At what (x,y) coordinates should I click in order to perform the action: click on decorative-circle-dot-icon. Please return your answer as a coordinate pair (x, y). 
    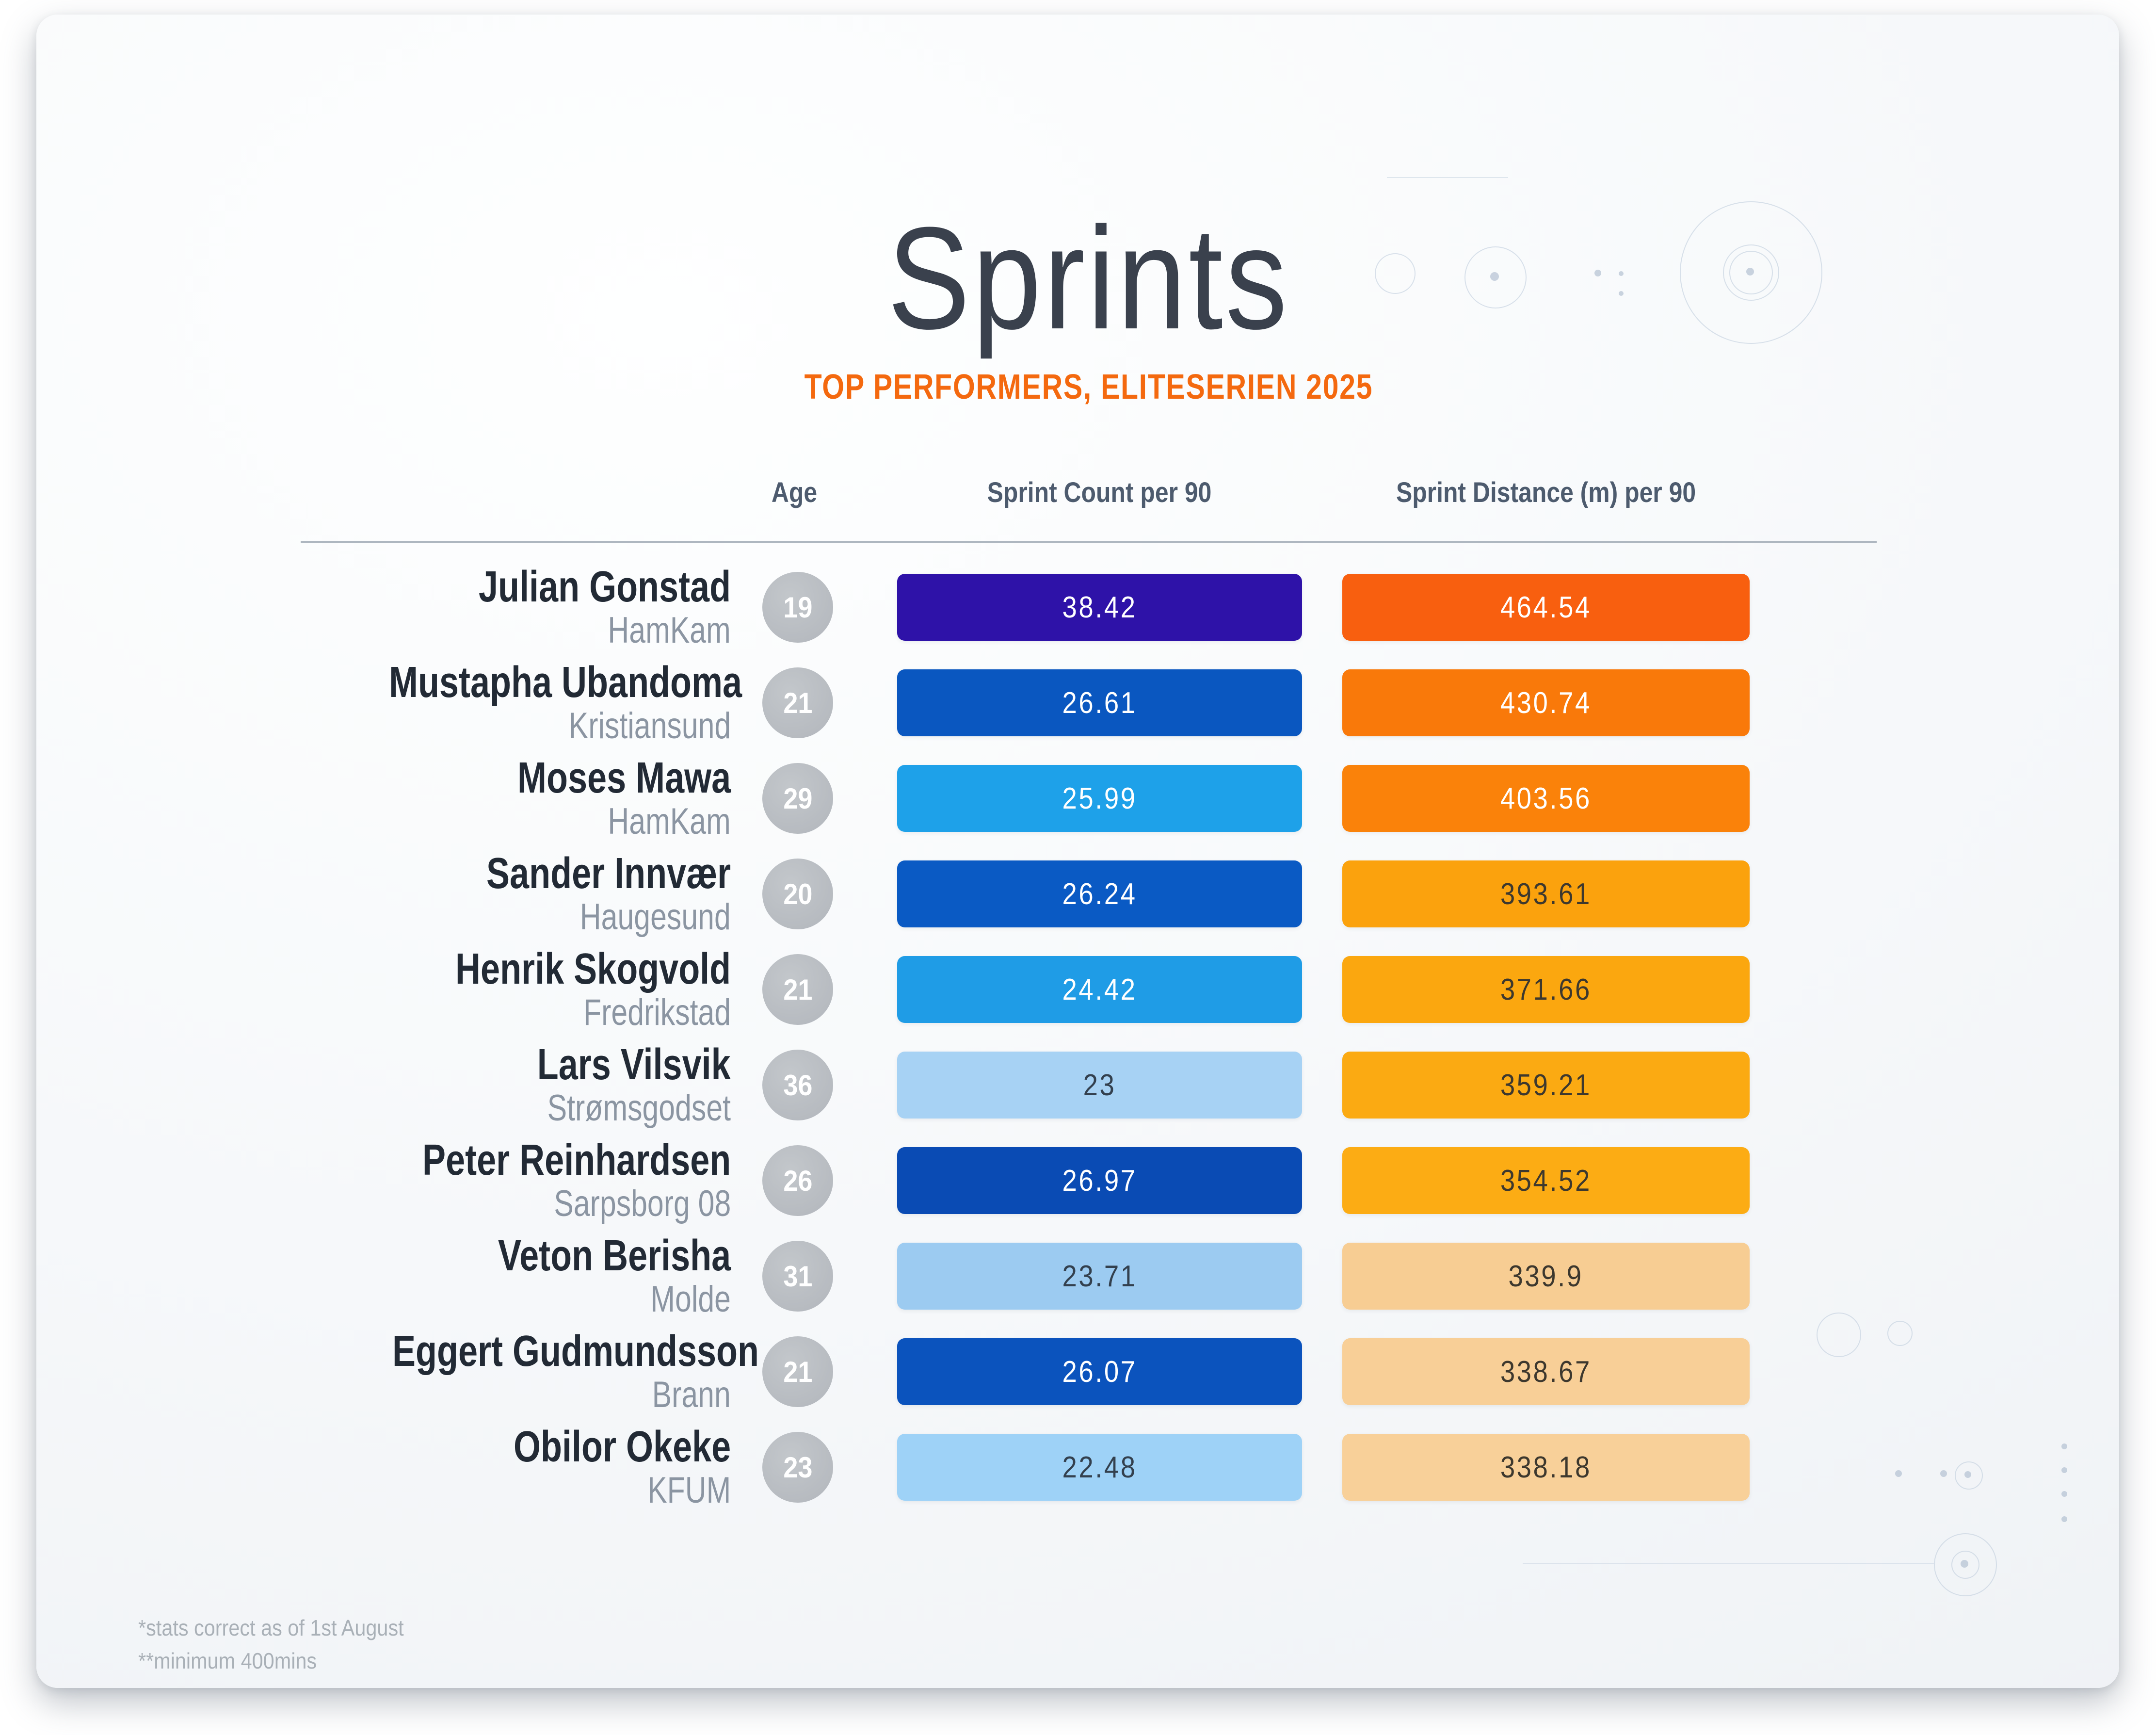
    Looking at the image, I should click on (1969, 1475).